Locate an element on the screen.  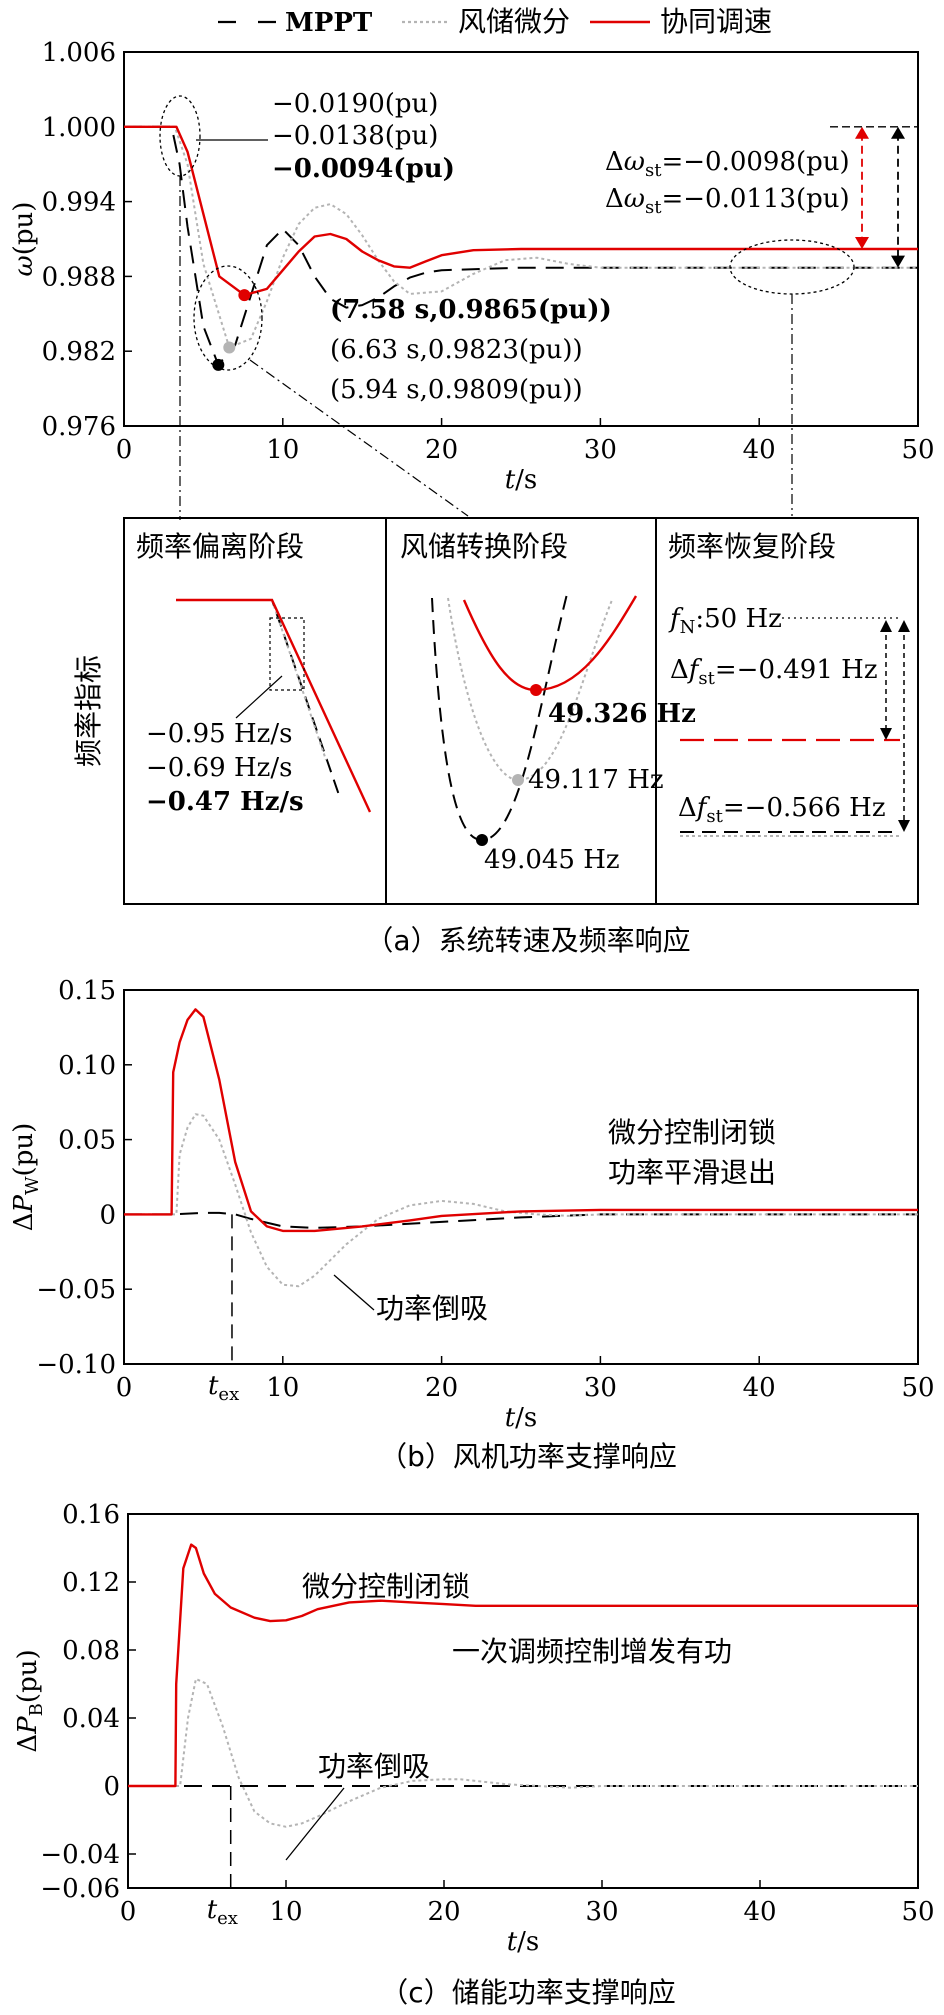
annot-c-lock: 微分控制闭锁 is located at coordinates (386, 1586).